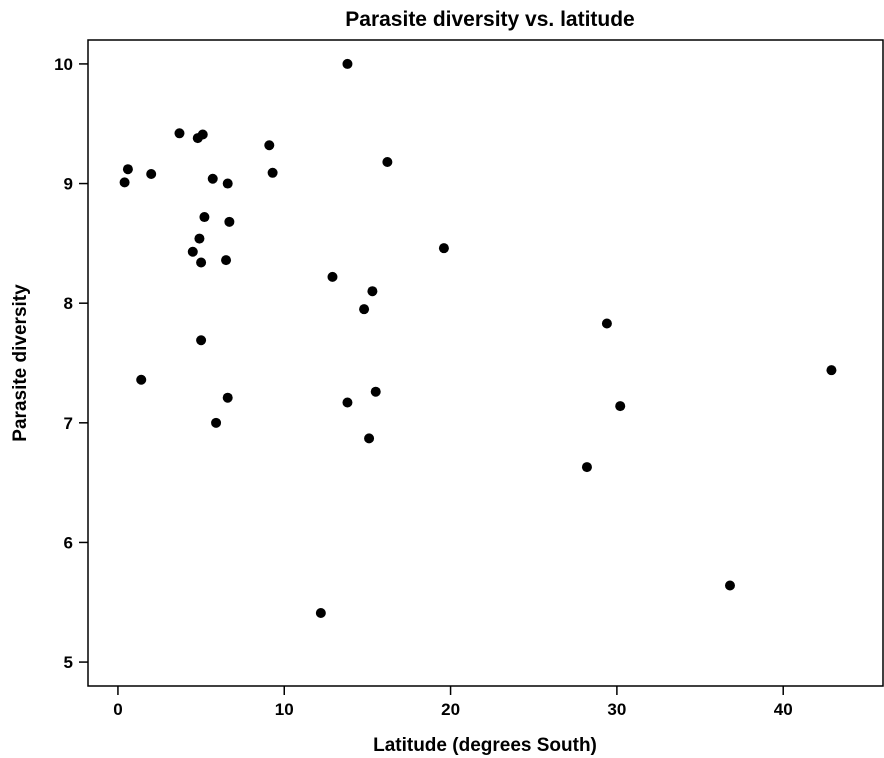 The width and height of the screenshot is (884, 758). I want to click on x-tick-label: 30, so click(616, 709).